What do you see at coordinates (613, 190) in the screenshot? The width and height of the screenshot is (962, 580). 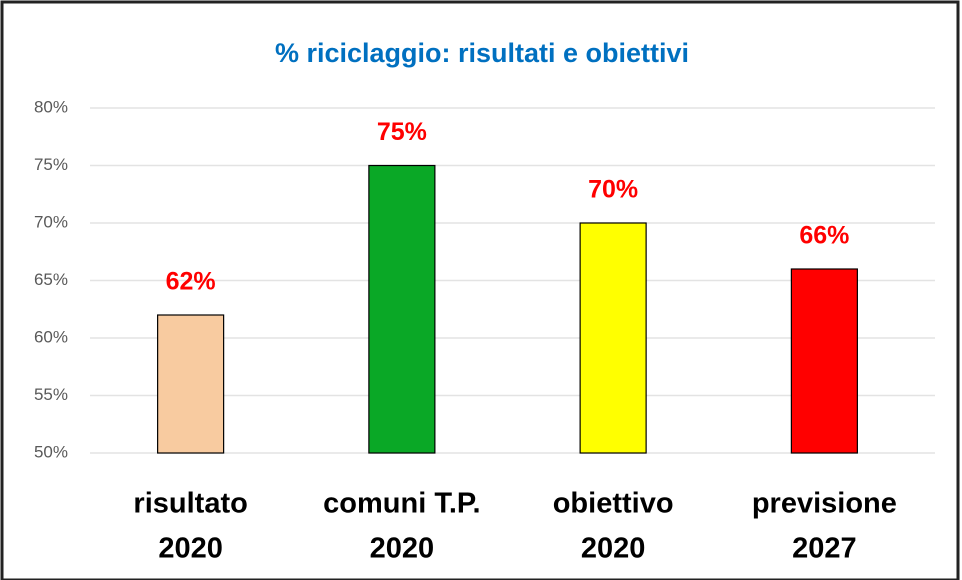 I see `value-label: 70%` at bounding box center [613, 190].